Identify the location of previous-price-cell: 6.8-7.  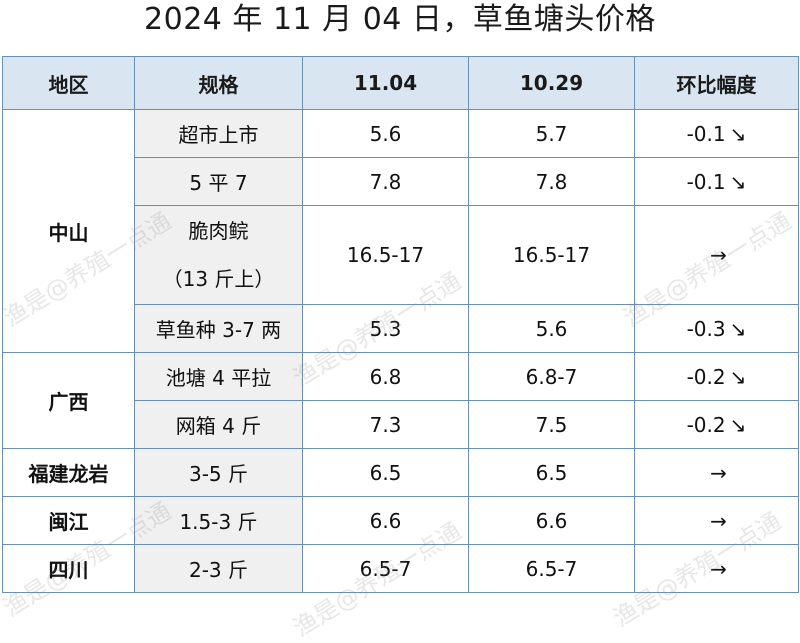
(551, 376).